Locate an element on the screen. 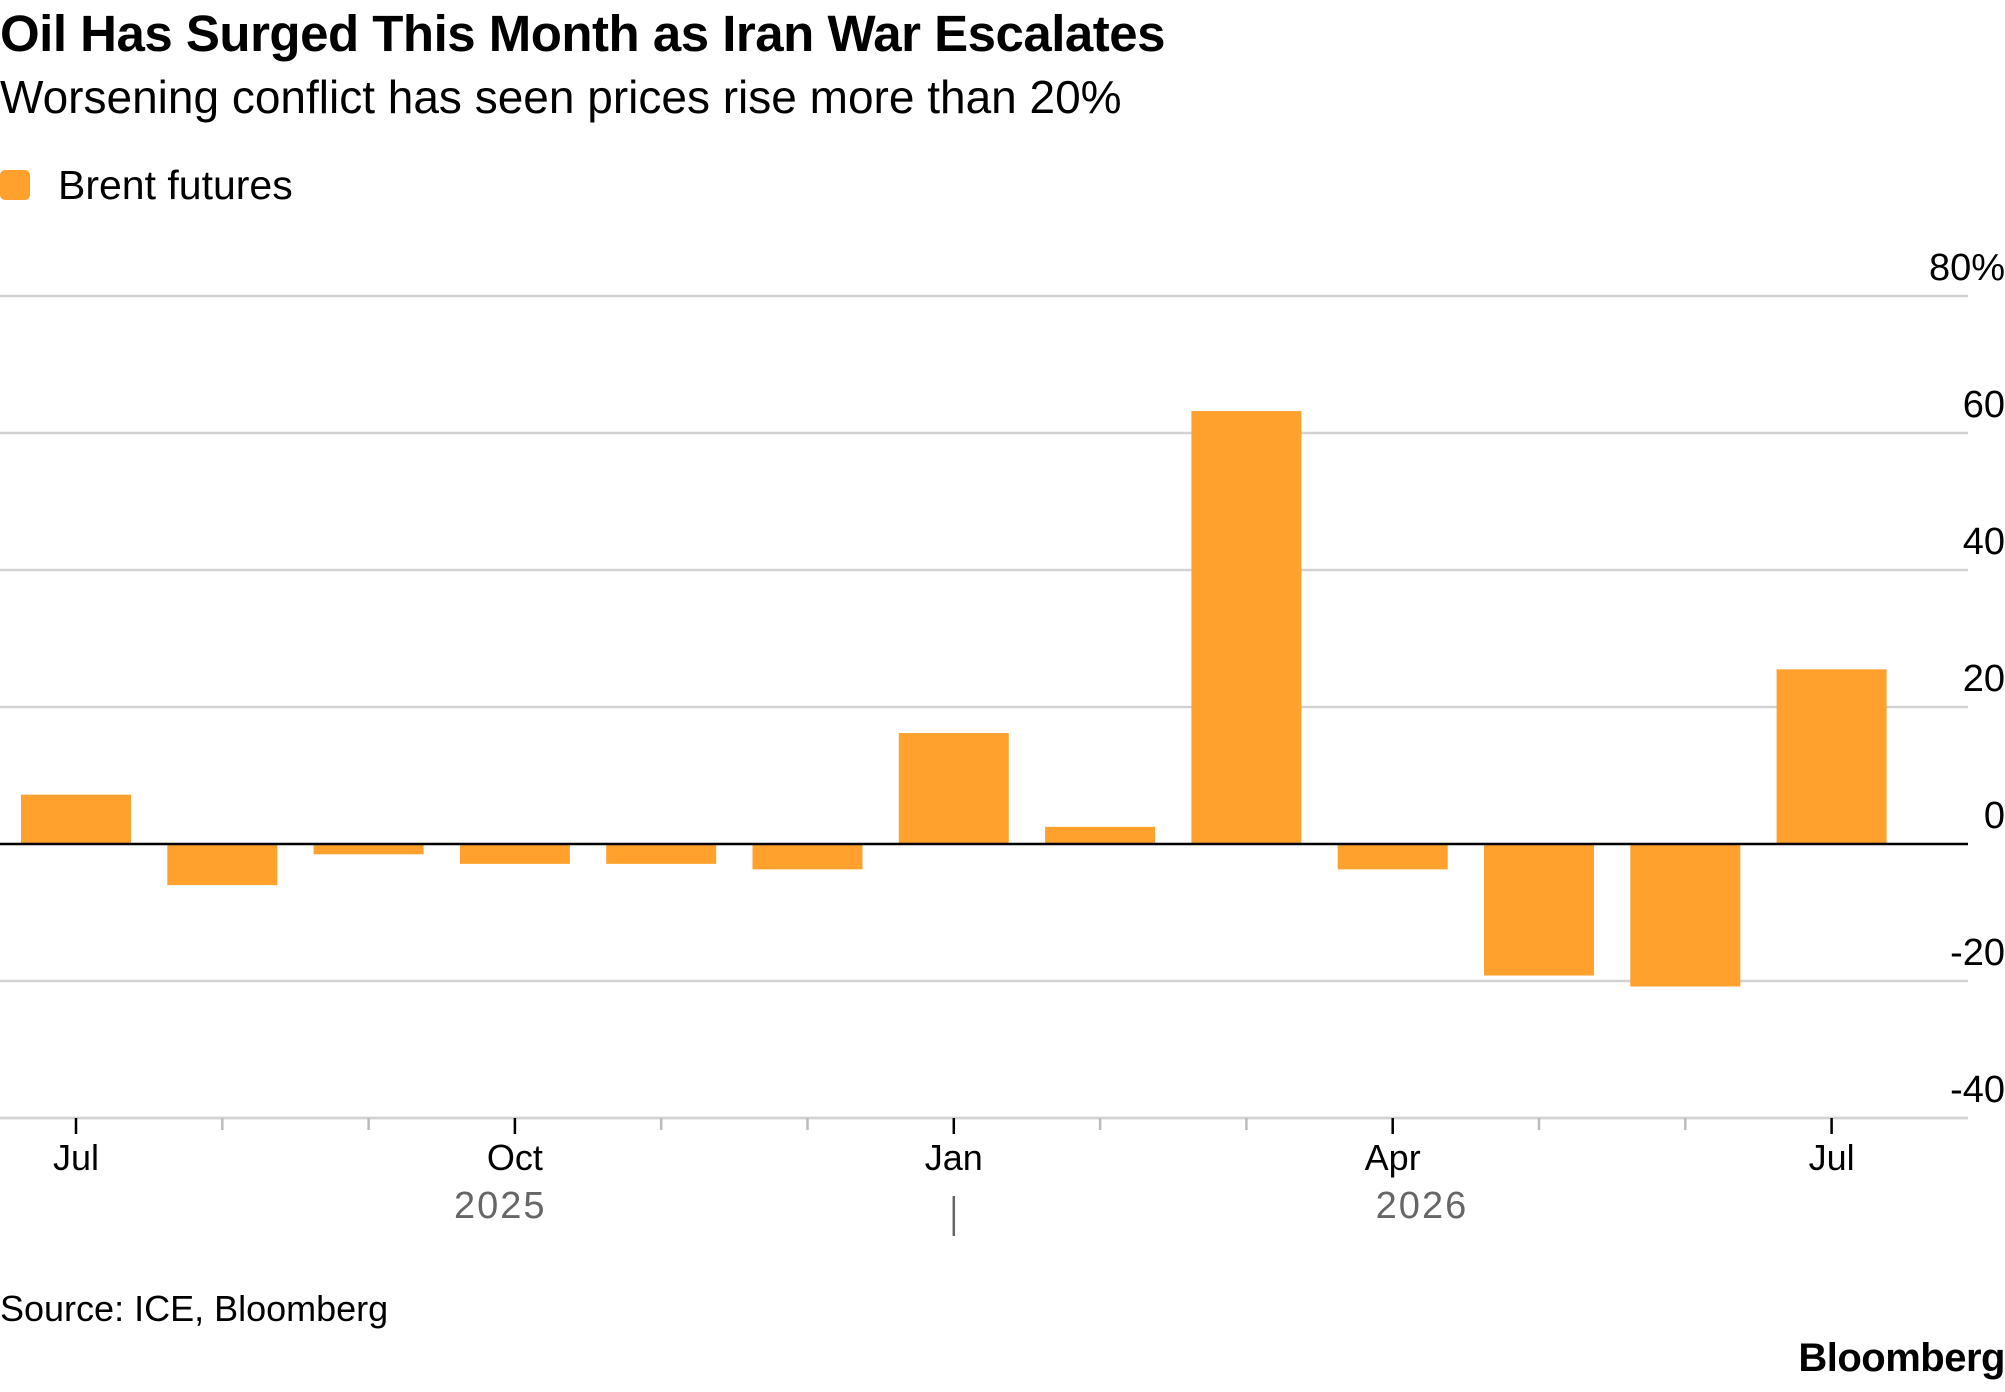 This screenshot has height=1392, width=2005. x-tick-label: Oct is located at coordinates (515, 1157).